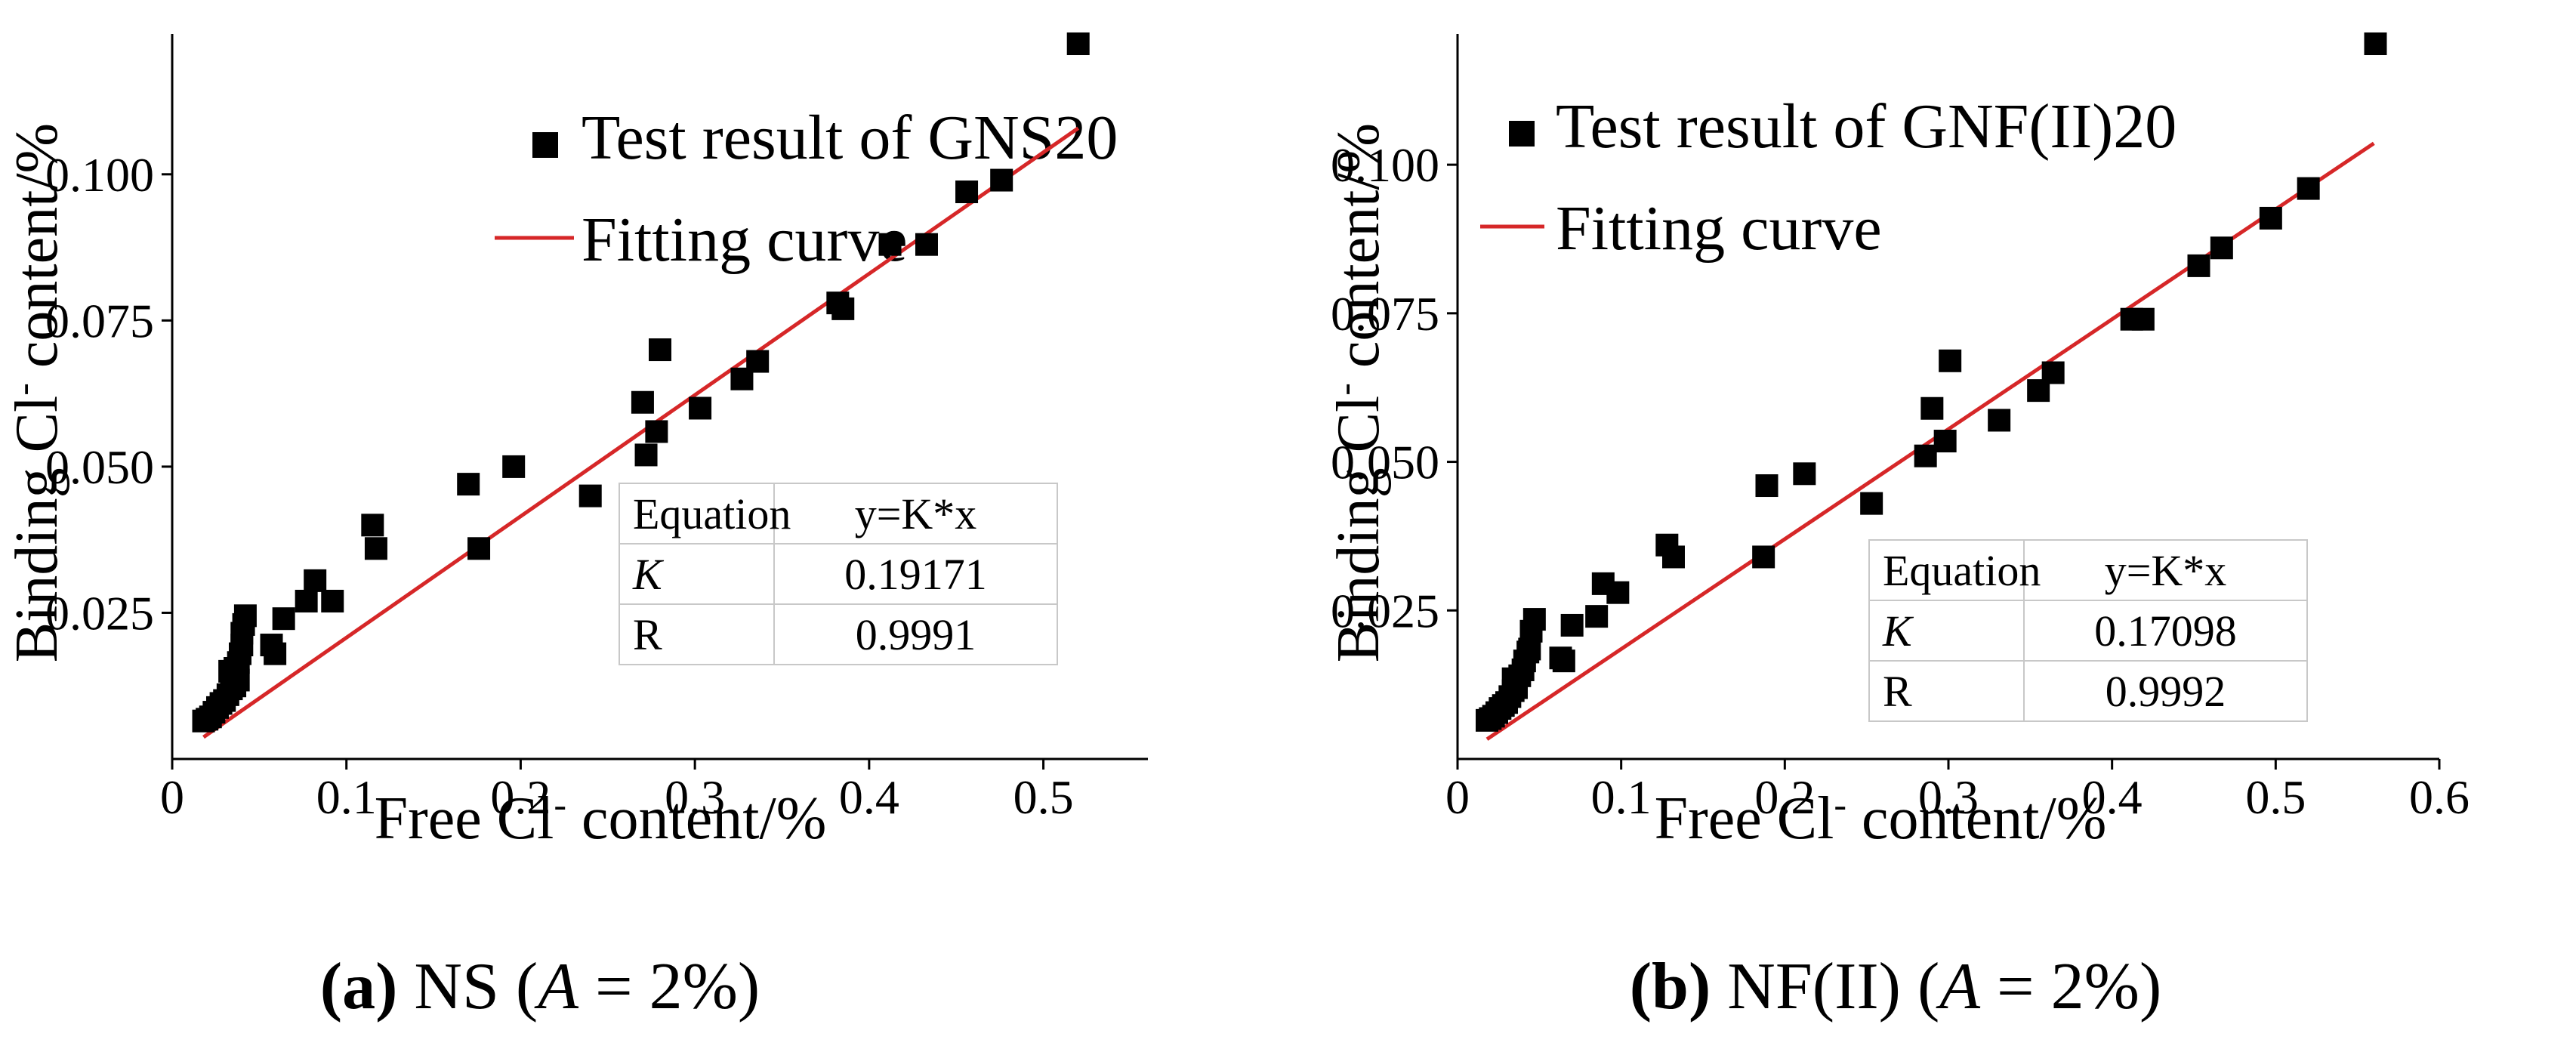  I want to click on panel-b-caption: (b) NF(II) (A = 2%), so click(1896, 986).